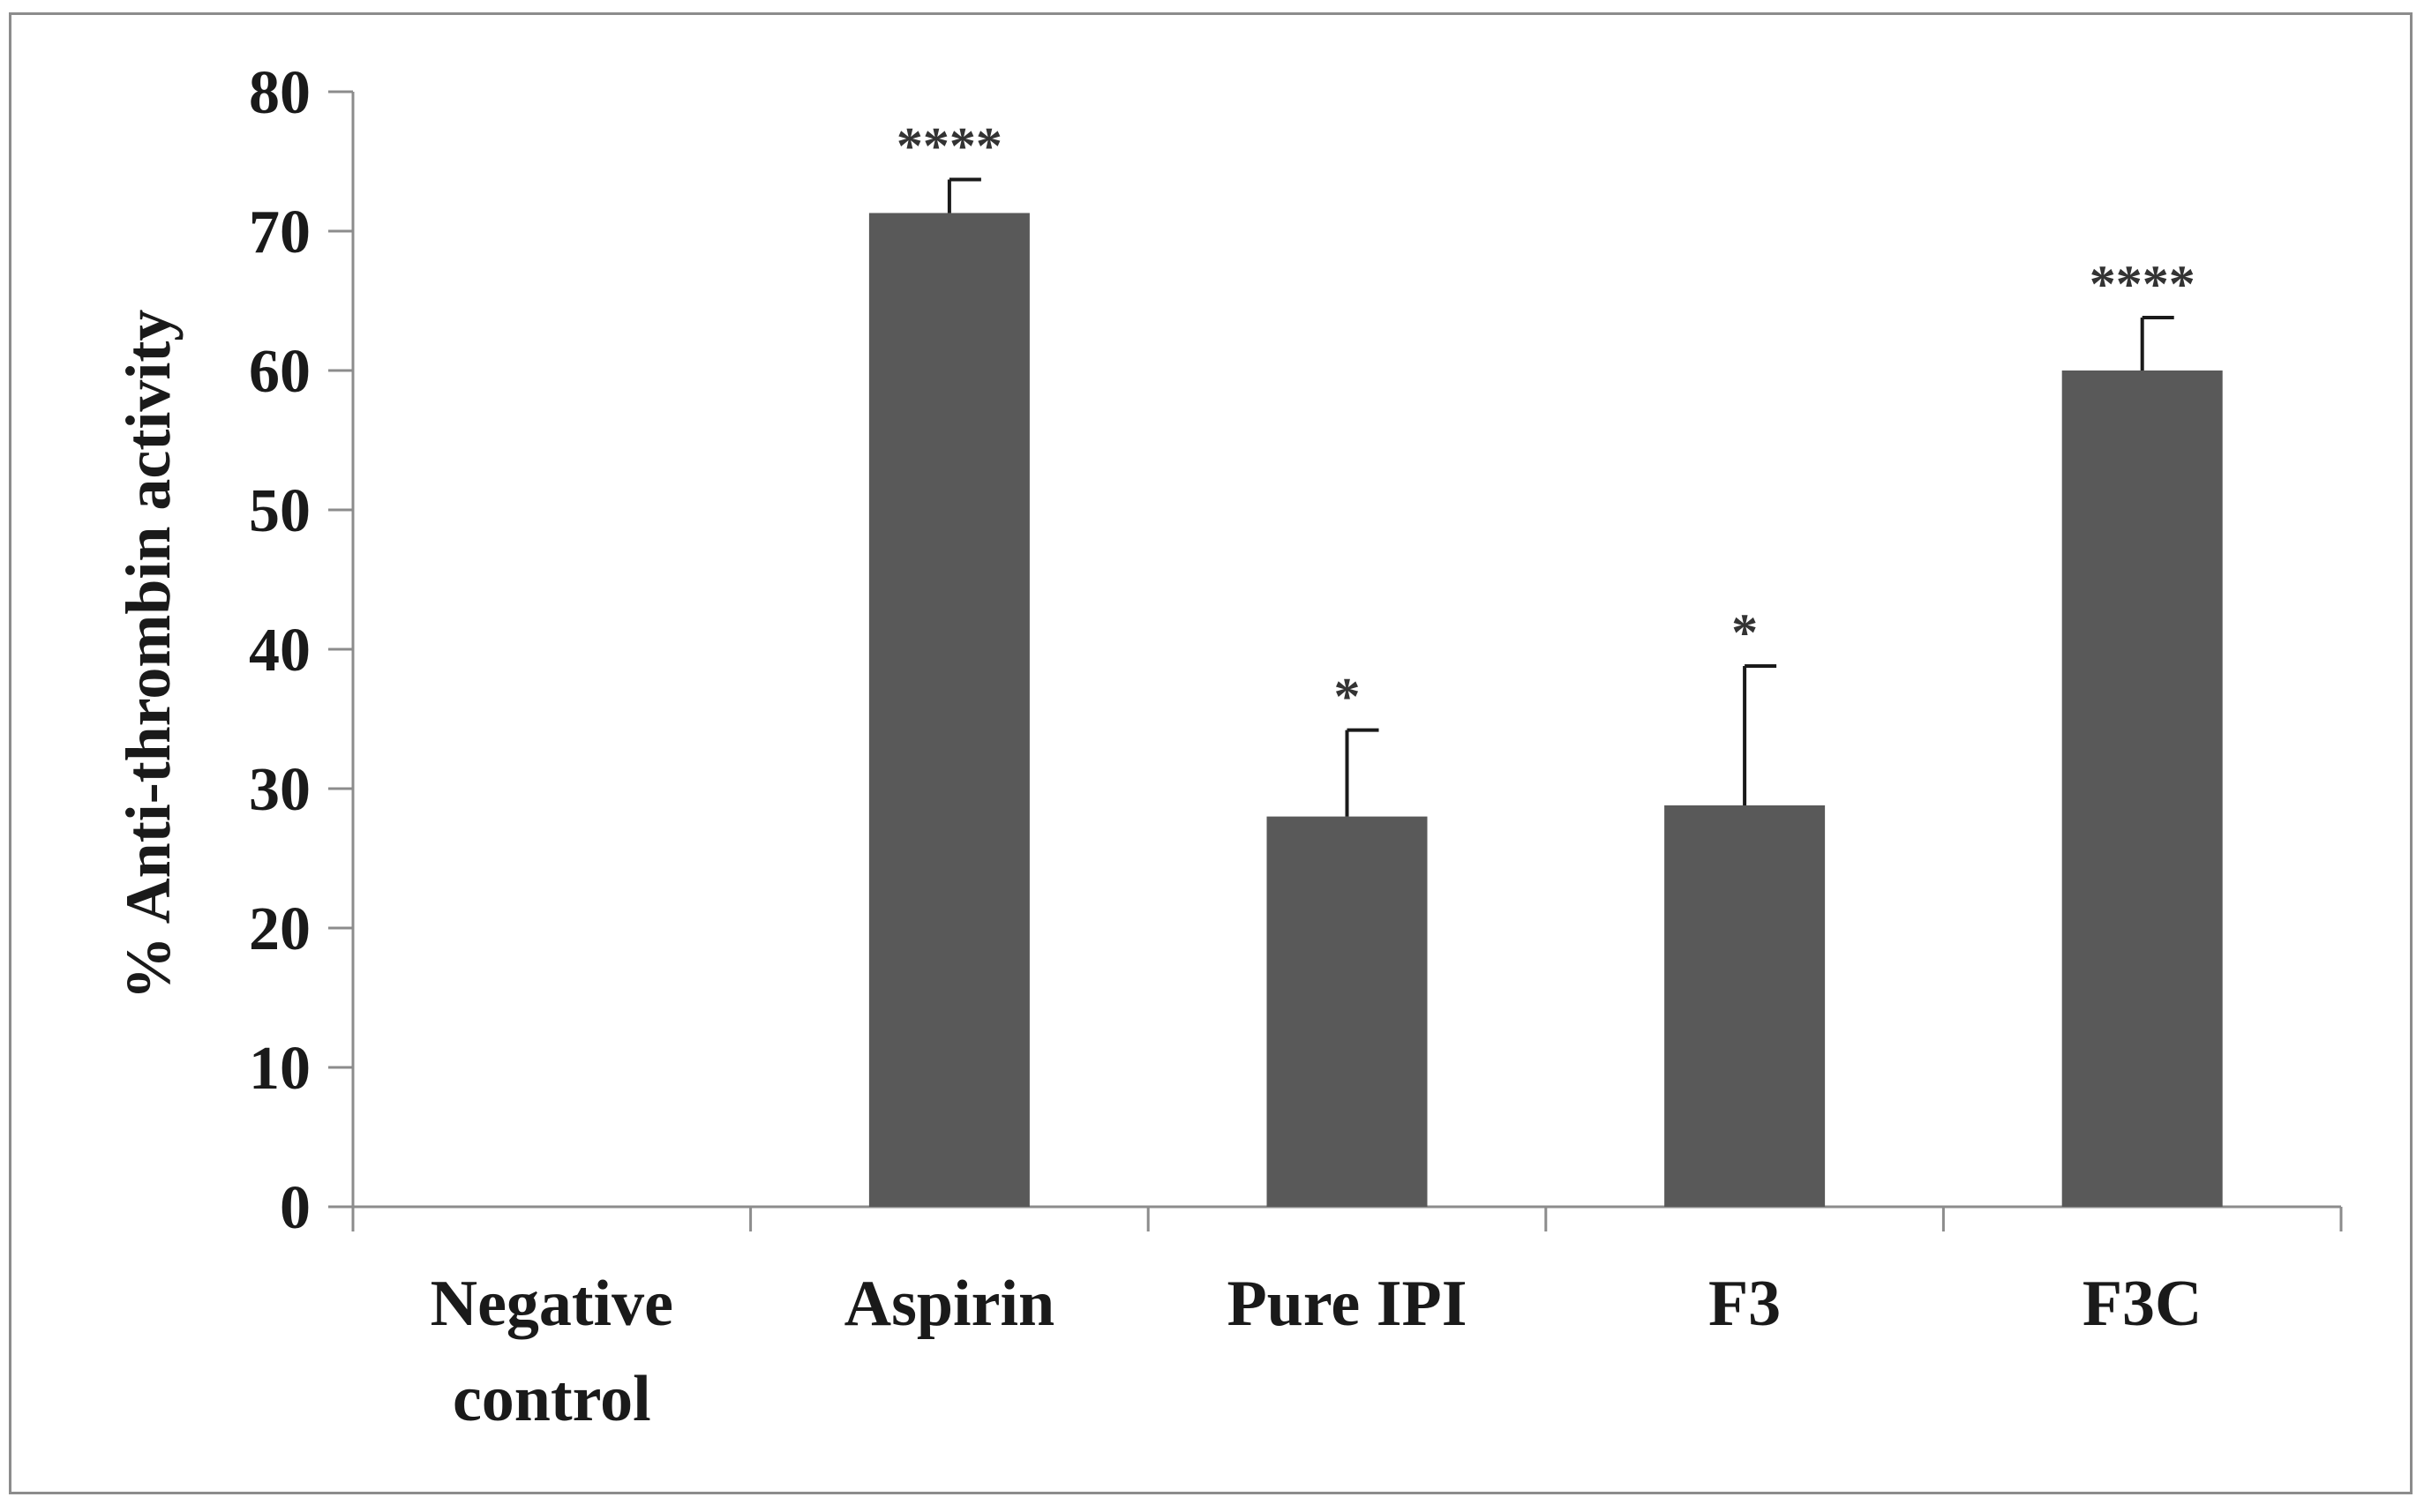 This screenshot has width=2424, height=1512. What do you see at coordinates (148, 655) in the screenshot?
I see `y-axis-title: % Anti-thrombin activity` at bounding box center [148, 655].